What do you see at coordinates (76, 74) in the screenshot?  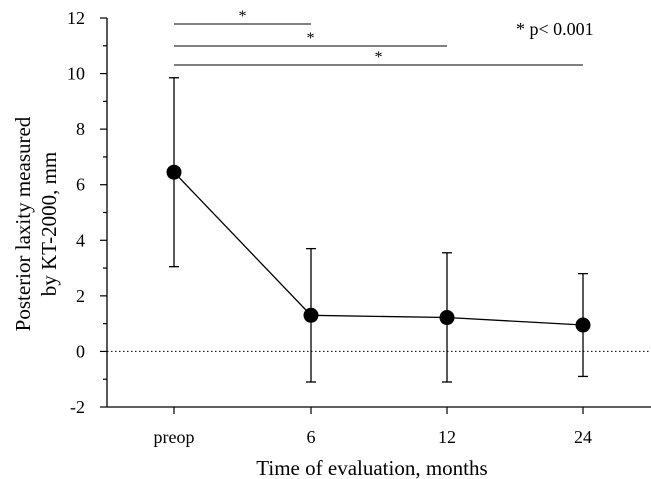 I see `y-tick-label: 10` at bounding box center [76, 74].